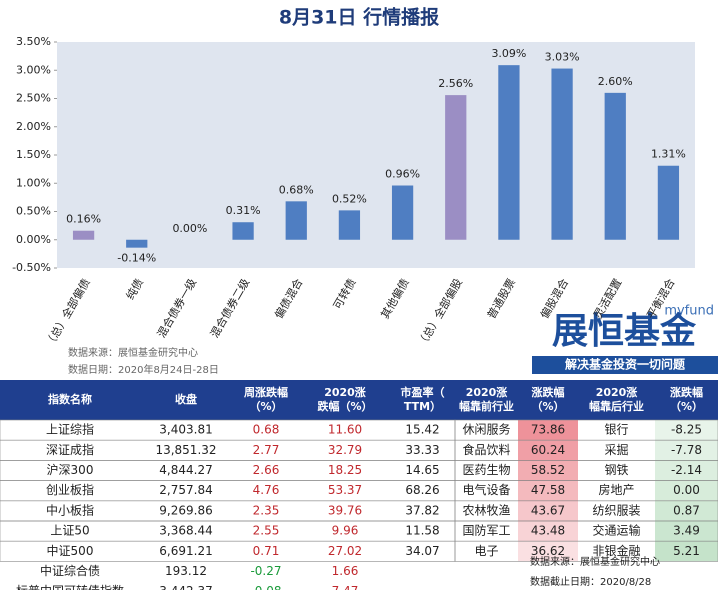 The height and width of the screenshot is (590, 718). What do you see at coordinates (143, 369) in the screenshot?
I see `date-note: 数据日期：2020年8月24日-28日` at bounding box center [143, 369].